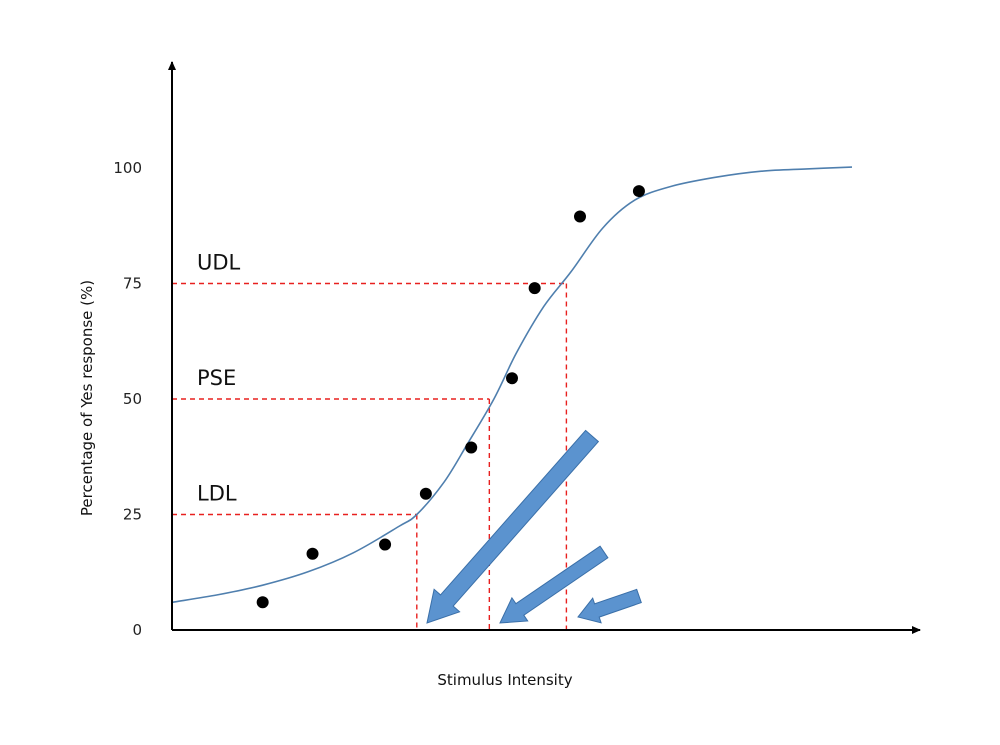  I want to click on threshold-label-pse: PSE, so click(216, 378).